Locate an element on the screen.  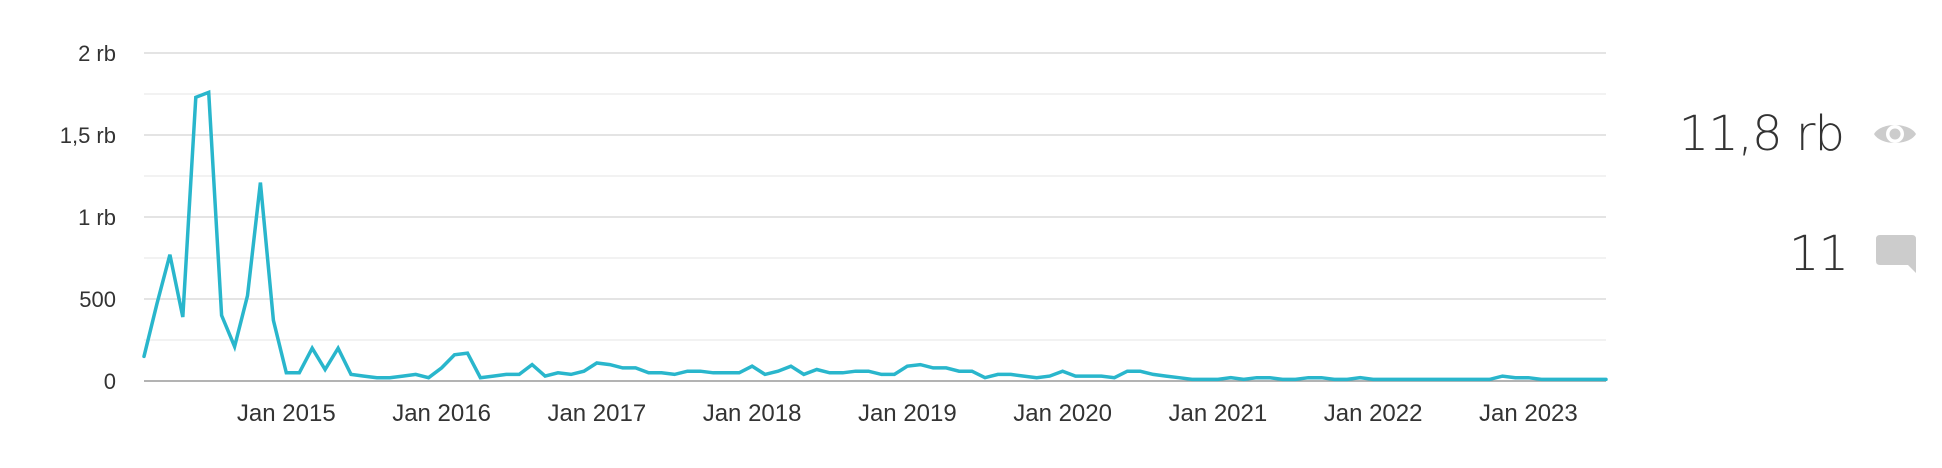
x-tick-label: Jan 2023 is located at coordinates (1528, 413).